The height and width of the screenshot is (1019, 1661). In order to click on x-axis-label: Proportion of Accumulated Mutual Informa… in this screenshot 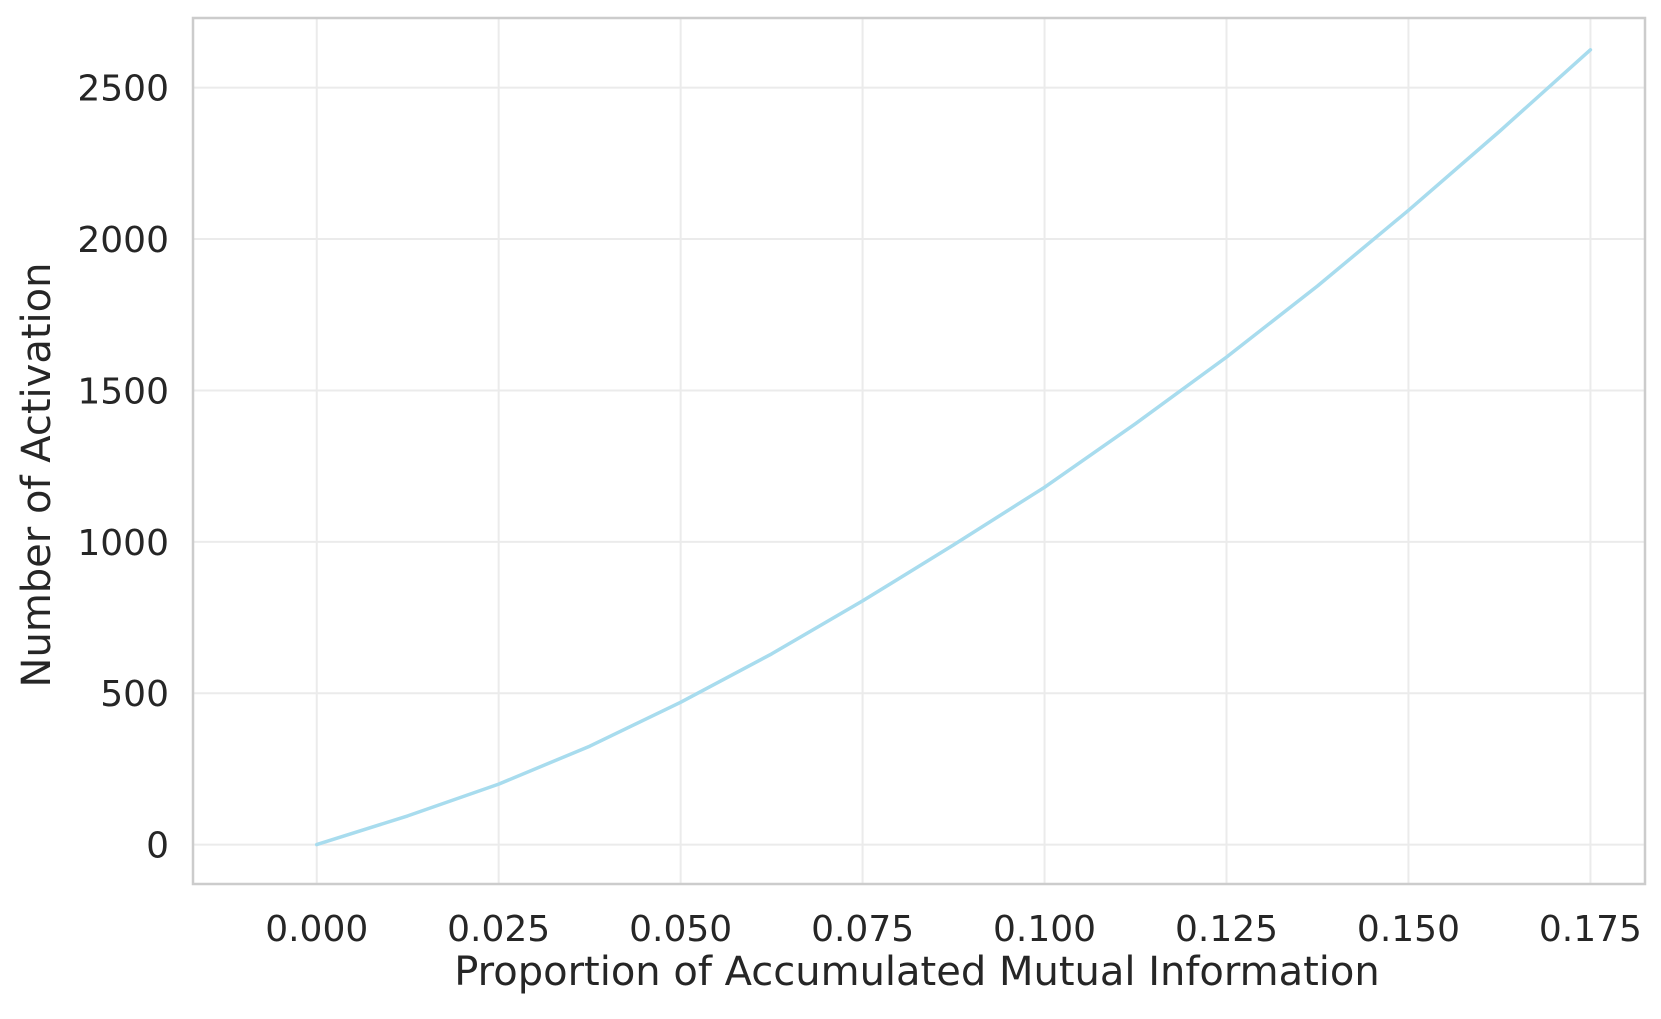, I will do `click(917, 972)`.